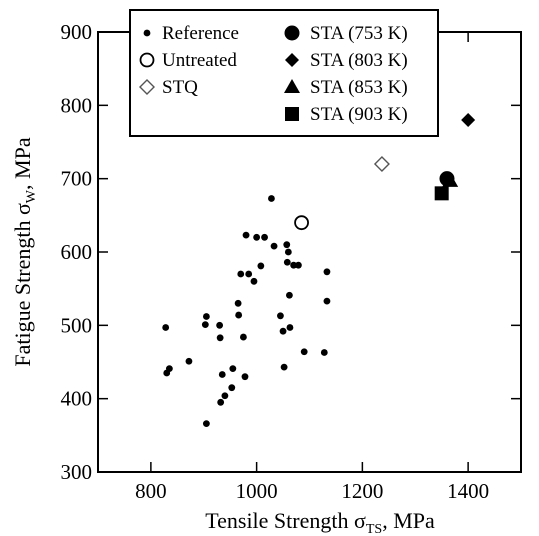 The height and width of the screenshot is (536, 539). What do you see at coordinates (292, 60) in the screenshot?
I see `legend-marker-sta-803-k` at bounding box center [292, 60].